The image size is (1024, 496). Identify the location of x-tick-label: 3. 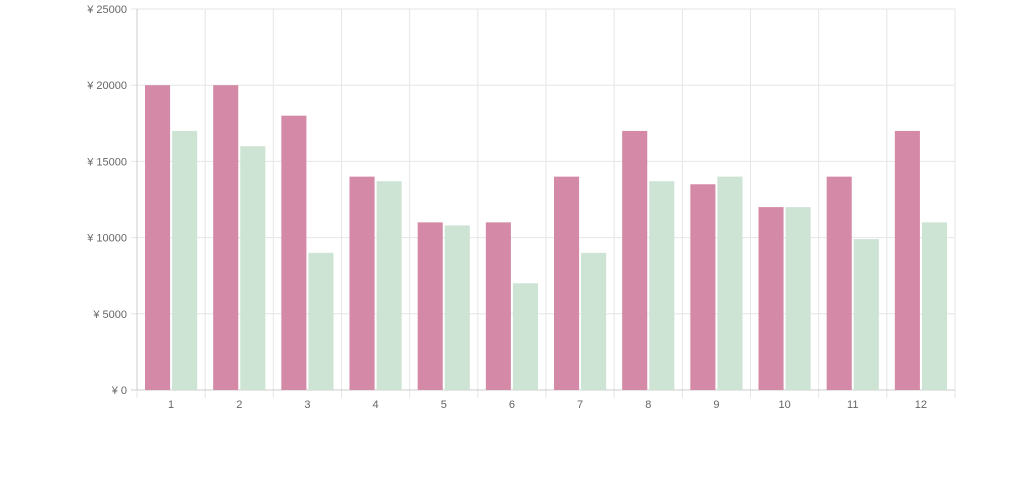
(307, 405).